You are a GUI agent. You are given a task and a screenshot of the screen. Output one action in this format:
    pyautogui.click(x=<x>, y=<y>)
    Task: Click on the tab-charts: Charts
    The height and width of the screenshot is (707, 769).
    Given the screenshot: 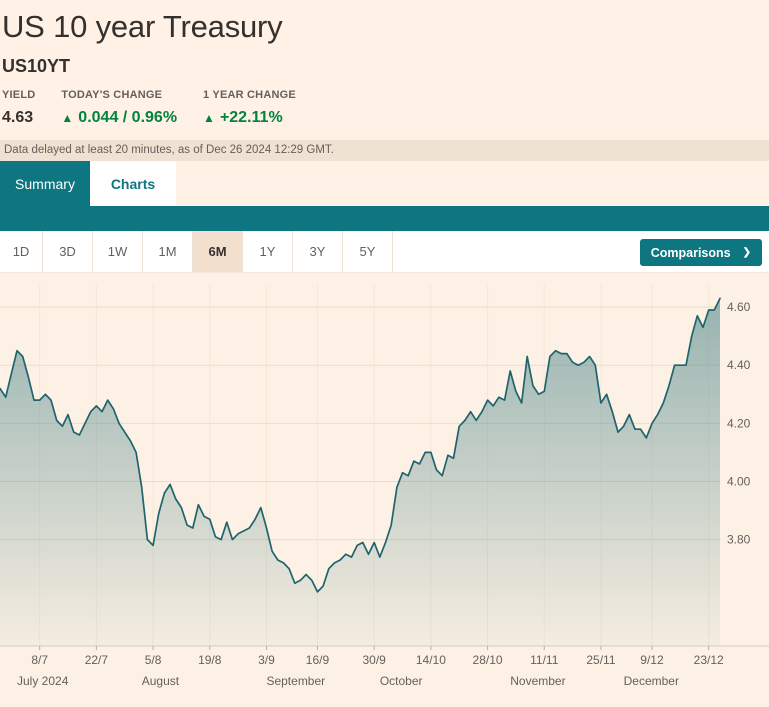 What is the action you would take?
    pyautogui.click(x=133, y=184)
    